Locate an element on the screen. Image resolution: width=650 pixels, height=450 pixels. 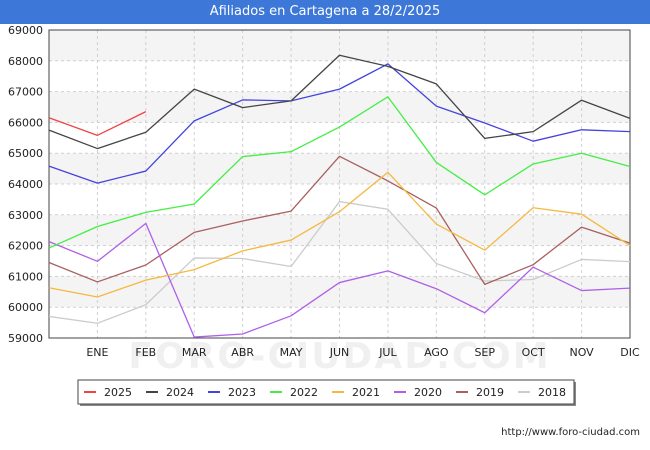
y-tick-label: 65000 is located at coordinates (25, 153).